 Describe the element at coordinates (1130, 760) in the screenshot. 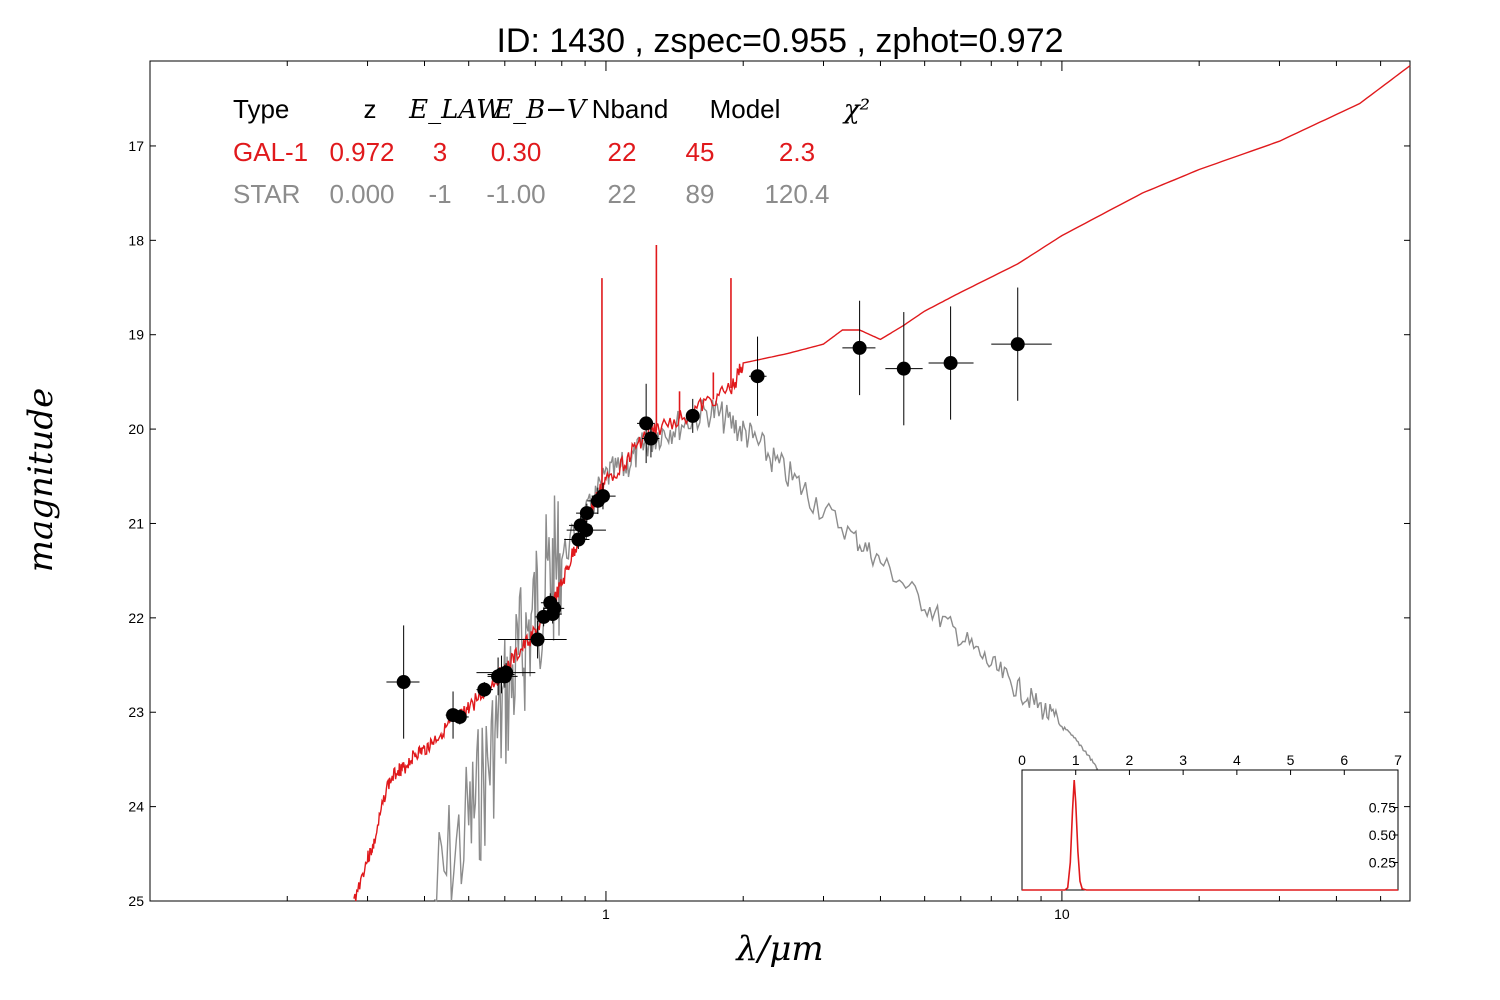

I see `inset-x-tick-label: 2` at that location.